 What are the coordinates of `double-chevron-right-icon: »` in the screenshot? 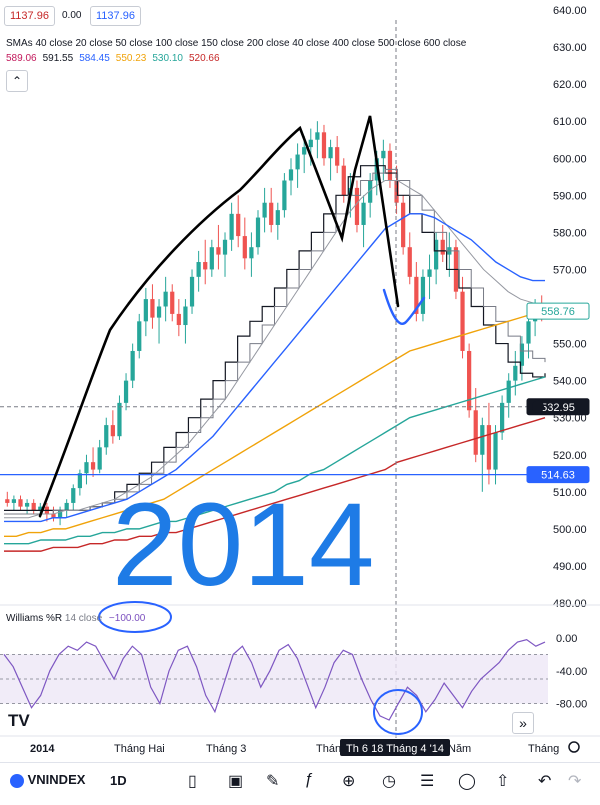 It's located at (523, 723).